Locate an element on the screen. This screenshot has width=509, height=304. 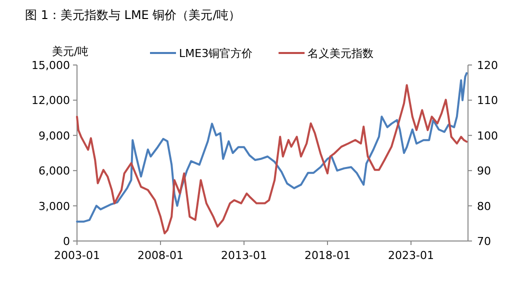
x-tick-label: 2013-01 is located at coordinates (244, 255).